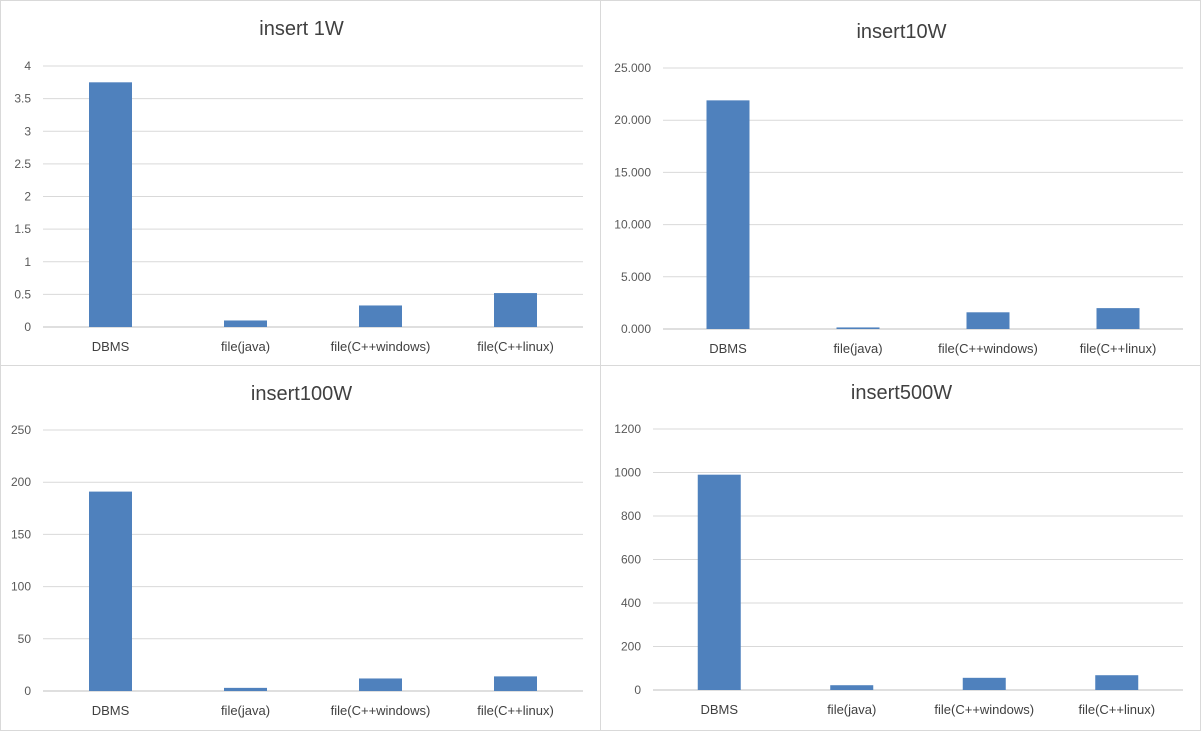 This screenshot has height=732, width=1201. Describe the element at coordinates (632, 68) in the screenshot. I see `y-tick-label: 25.000` at that location.